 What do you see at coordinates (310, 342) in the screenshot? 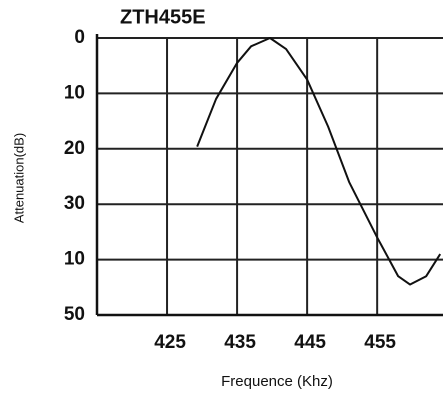
I see `x-tick-label: 445` at bounding box center [310, 342].